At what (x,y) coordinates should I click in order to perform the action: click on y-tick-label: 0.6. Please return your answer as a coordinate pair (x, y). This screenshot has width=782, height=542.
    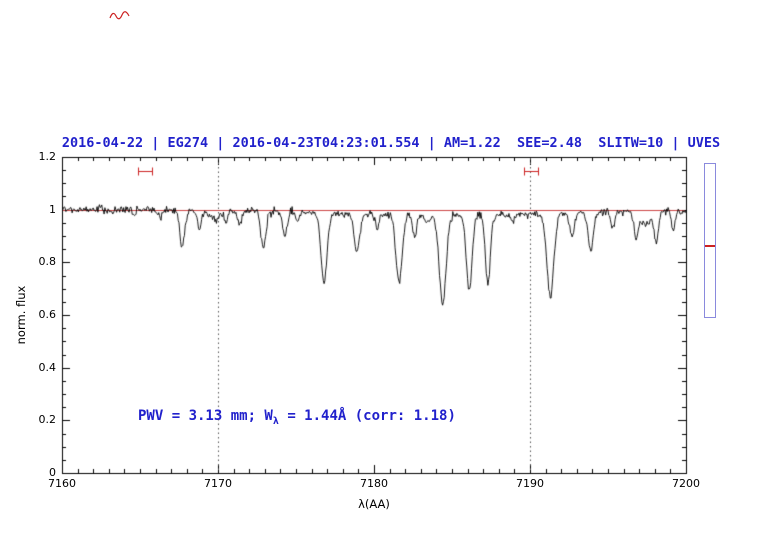
    Looking at the image, I should click on (47, 314).